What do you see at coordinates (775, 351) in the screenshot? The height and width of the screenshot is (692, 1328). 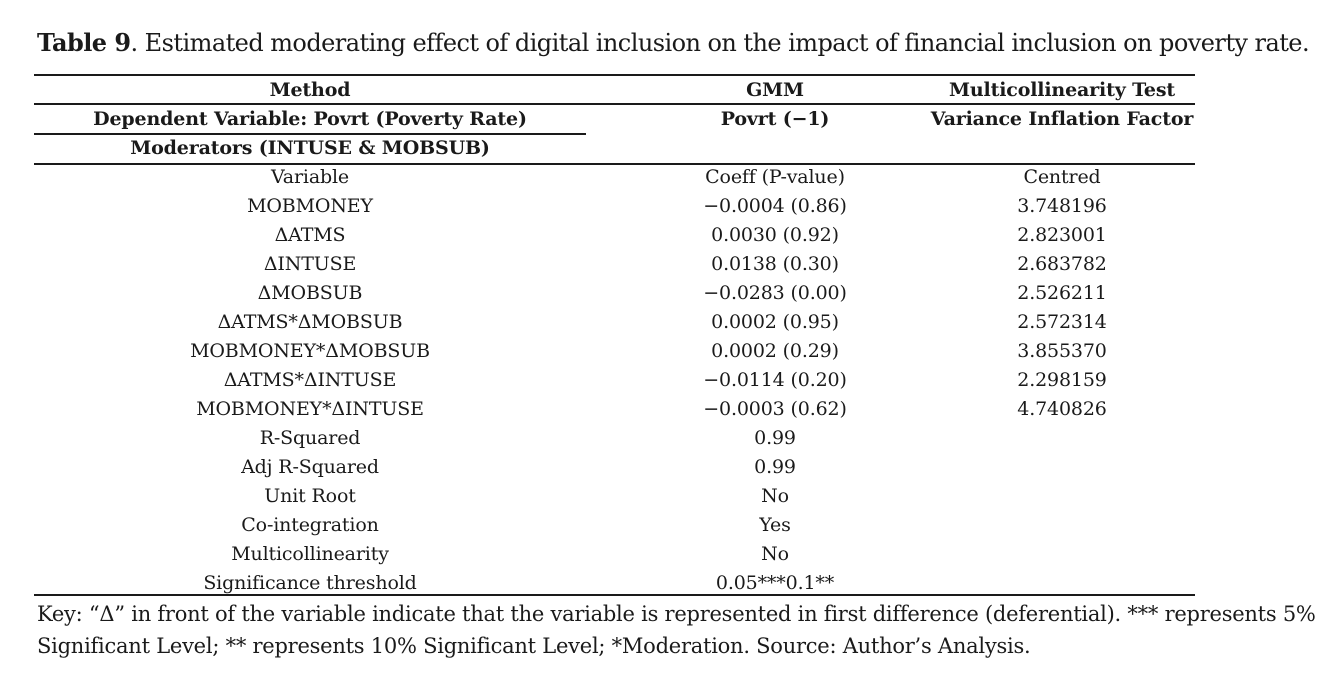 I see `row-coeff: 0.0002 (0.29)` at bounding box center [775, 351].